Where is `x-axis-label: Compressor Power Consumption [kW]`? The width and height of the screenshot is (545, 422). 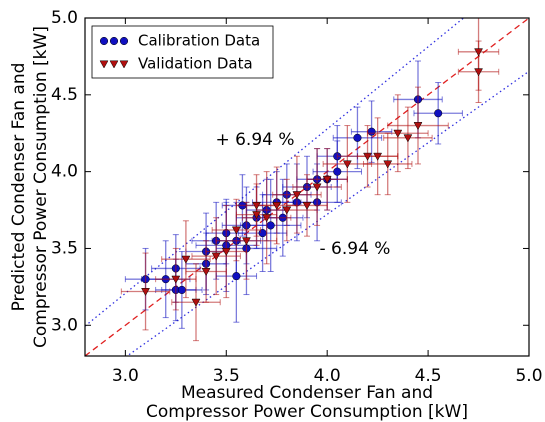 x-axis-label: Compressor Power Consumption [kW] is located at coordinates (307, 412).